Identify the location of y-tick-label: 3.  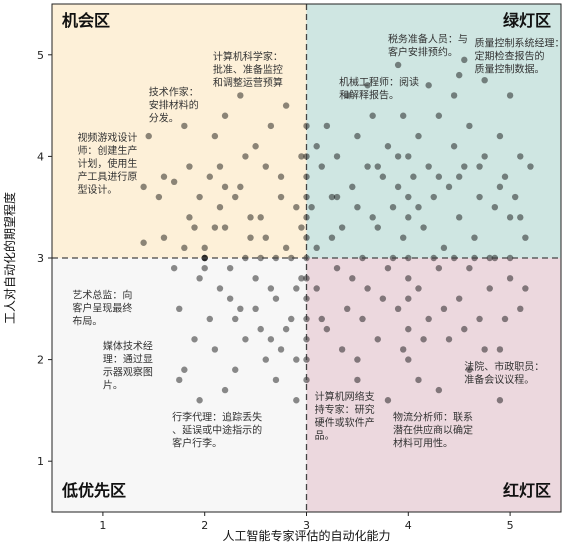
(40, 258).